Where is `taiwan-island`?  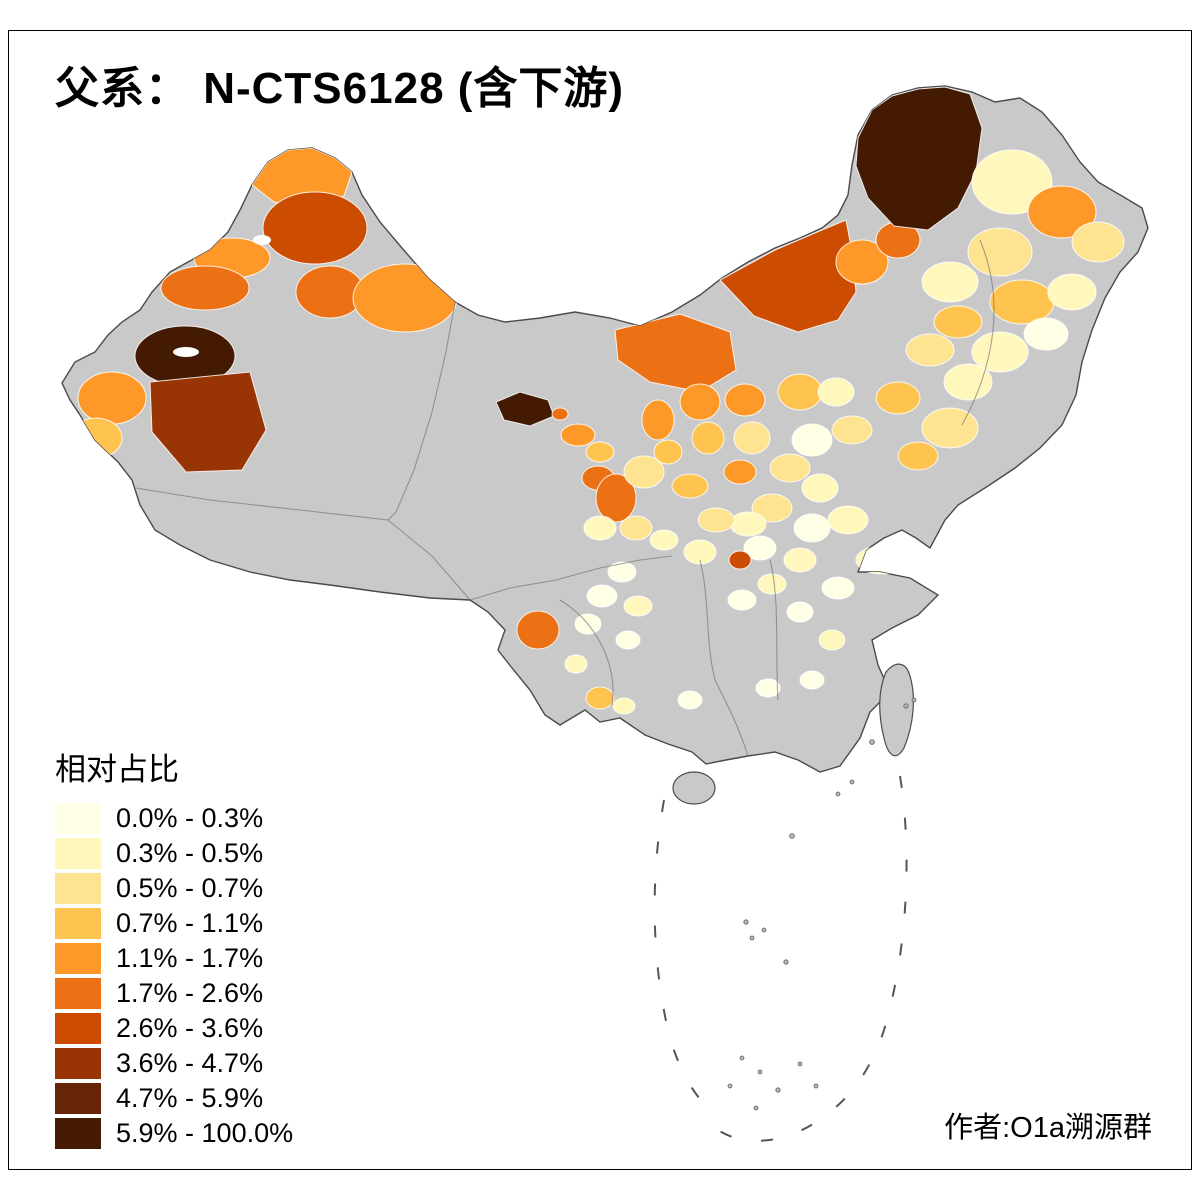 taiwan-island is located at coordinates (896, 710).